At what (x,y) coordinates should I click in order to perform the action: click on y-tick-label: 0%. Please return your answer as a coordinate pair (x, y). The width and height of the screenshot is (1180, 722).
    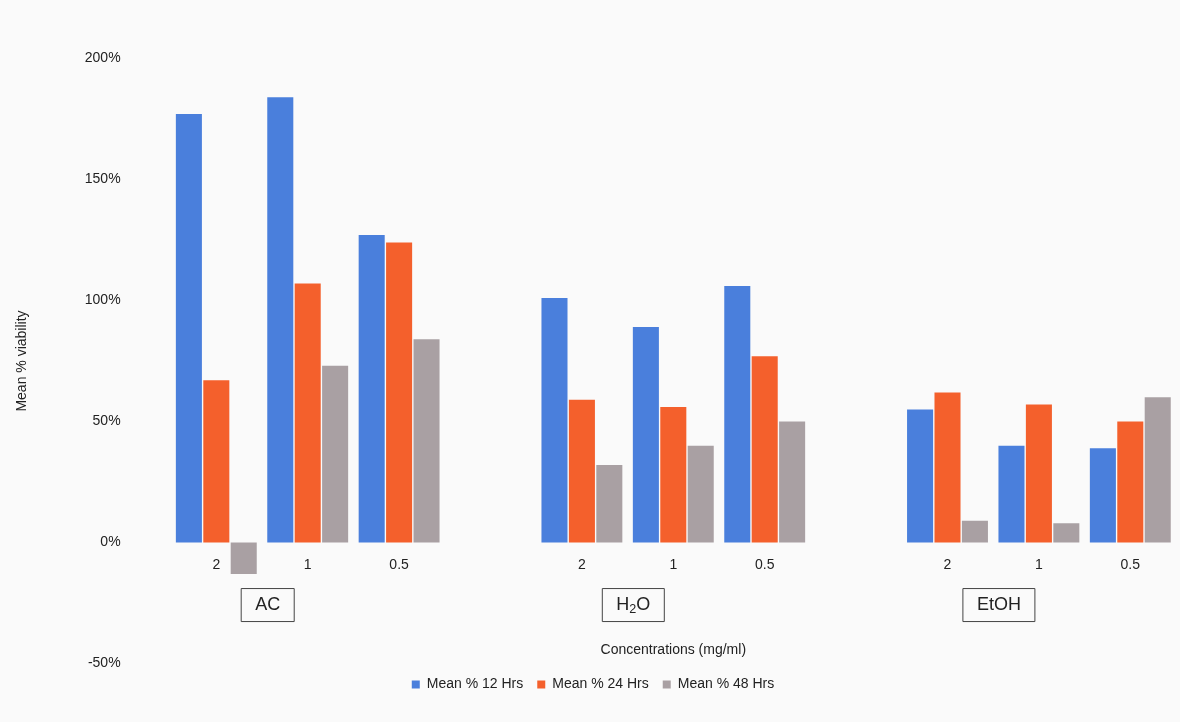
    Looking at the image, I should click on (110, 541).